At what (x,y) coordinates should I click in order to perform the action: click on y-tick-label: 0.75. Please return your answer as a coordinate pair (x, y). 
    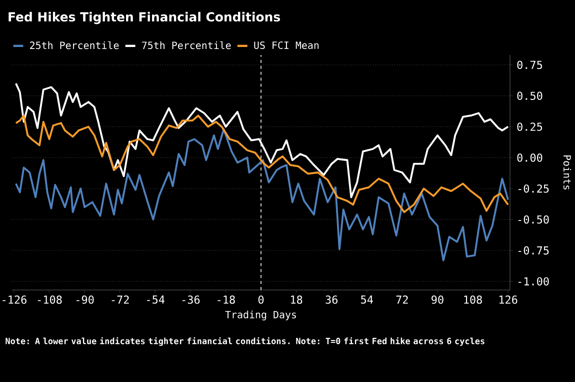
    Looking at the image, I should click on (529, 65).